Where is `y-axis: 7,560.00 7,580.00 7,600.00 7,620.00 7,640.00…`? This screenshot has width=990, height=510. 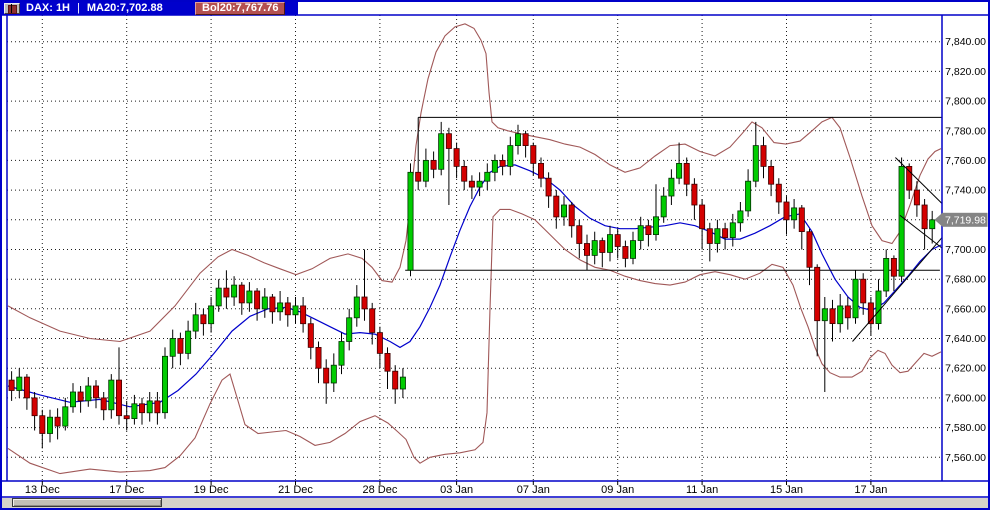
y-axis: 7,560.00 7,580.00 7,600.00 7,620.00 7,640.00… is located at coordinates (965, 250).